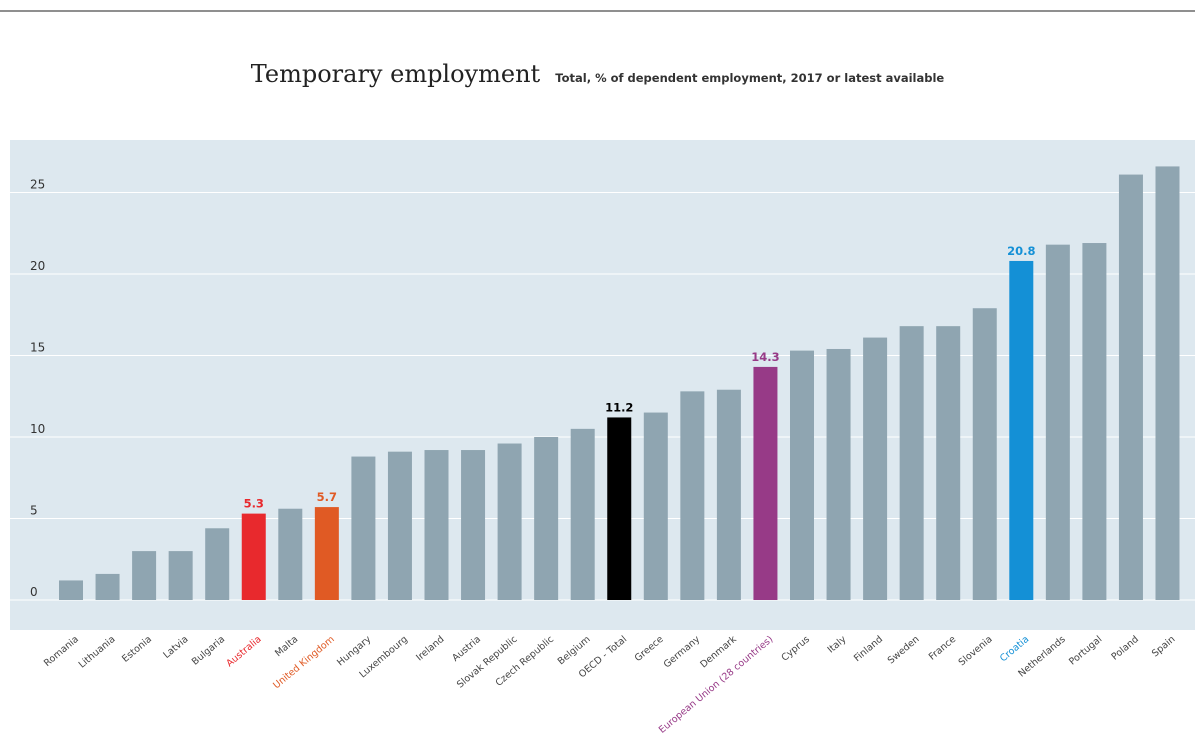 This screenshot has height=751, width=1195. Describe the element at coordinates (868, 649) in the screenshot. I see `x-tick-label-finland: Finland` at that location.